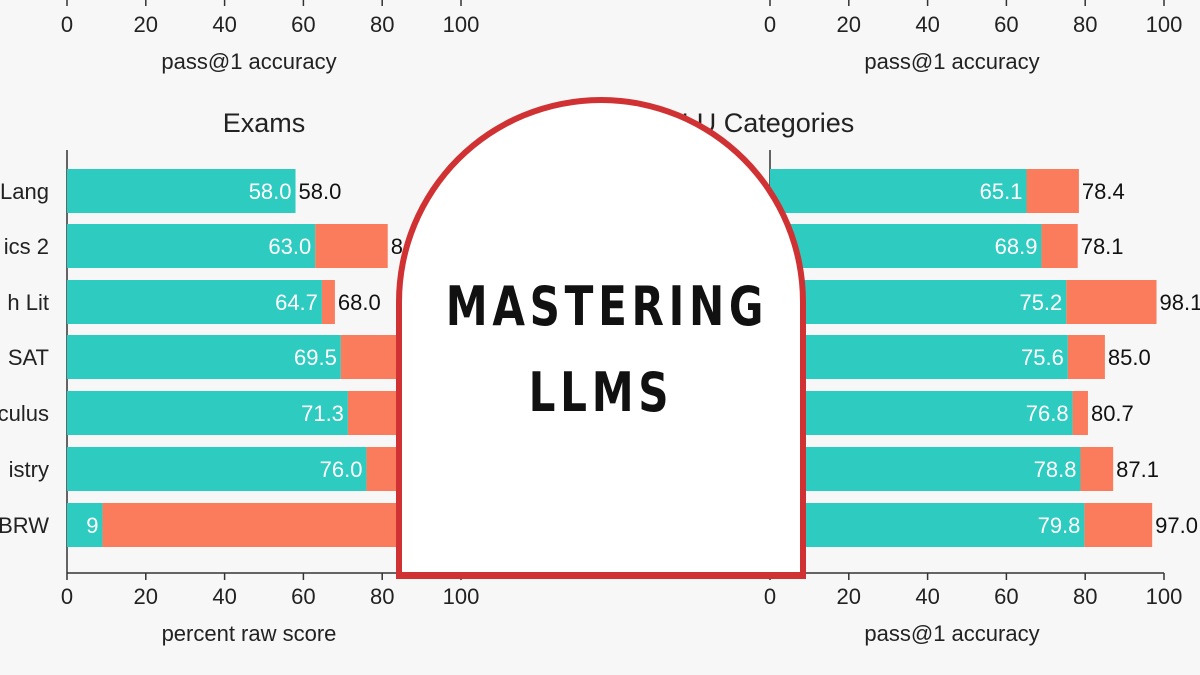 The image size is (1200, 675). Describe the element at coordinates (397, 246) in the screenshot. I see `chart2-total-value-label-1: 8` at that location.